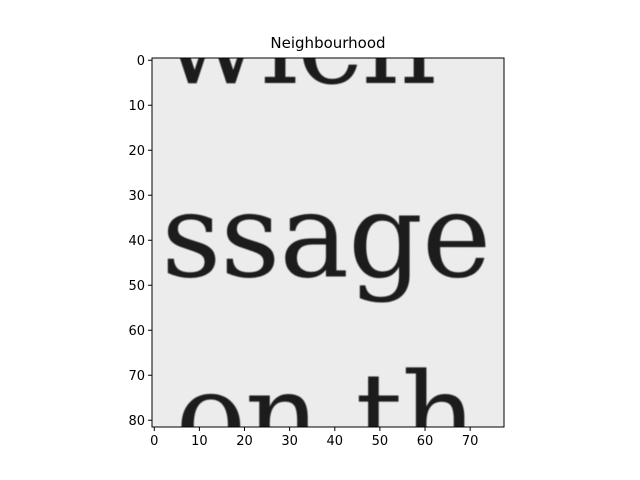 The width and height of the screenshot is (640, 480). I want to click on y-tick-label: 60, so click(136, 331).